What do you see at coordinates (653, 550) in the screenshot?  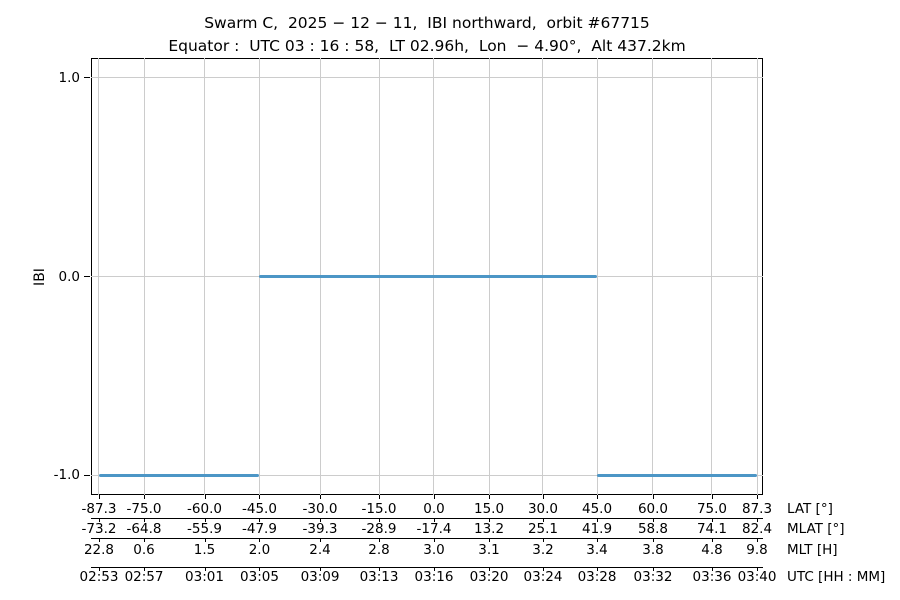 I see `x-tick-label: 3.8` at bounding box center [653, 550].